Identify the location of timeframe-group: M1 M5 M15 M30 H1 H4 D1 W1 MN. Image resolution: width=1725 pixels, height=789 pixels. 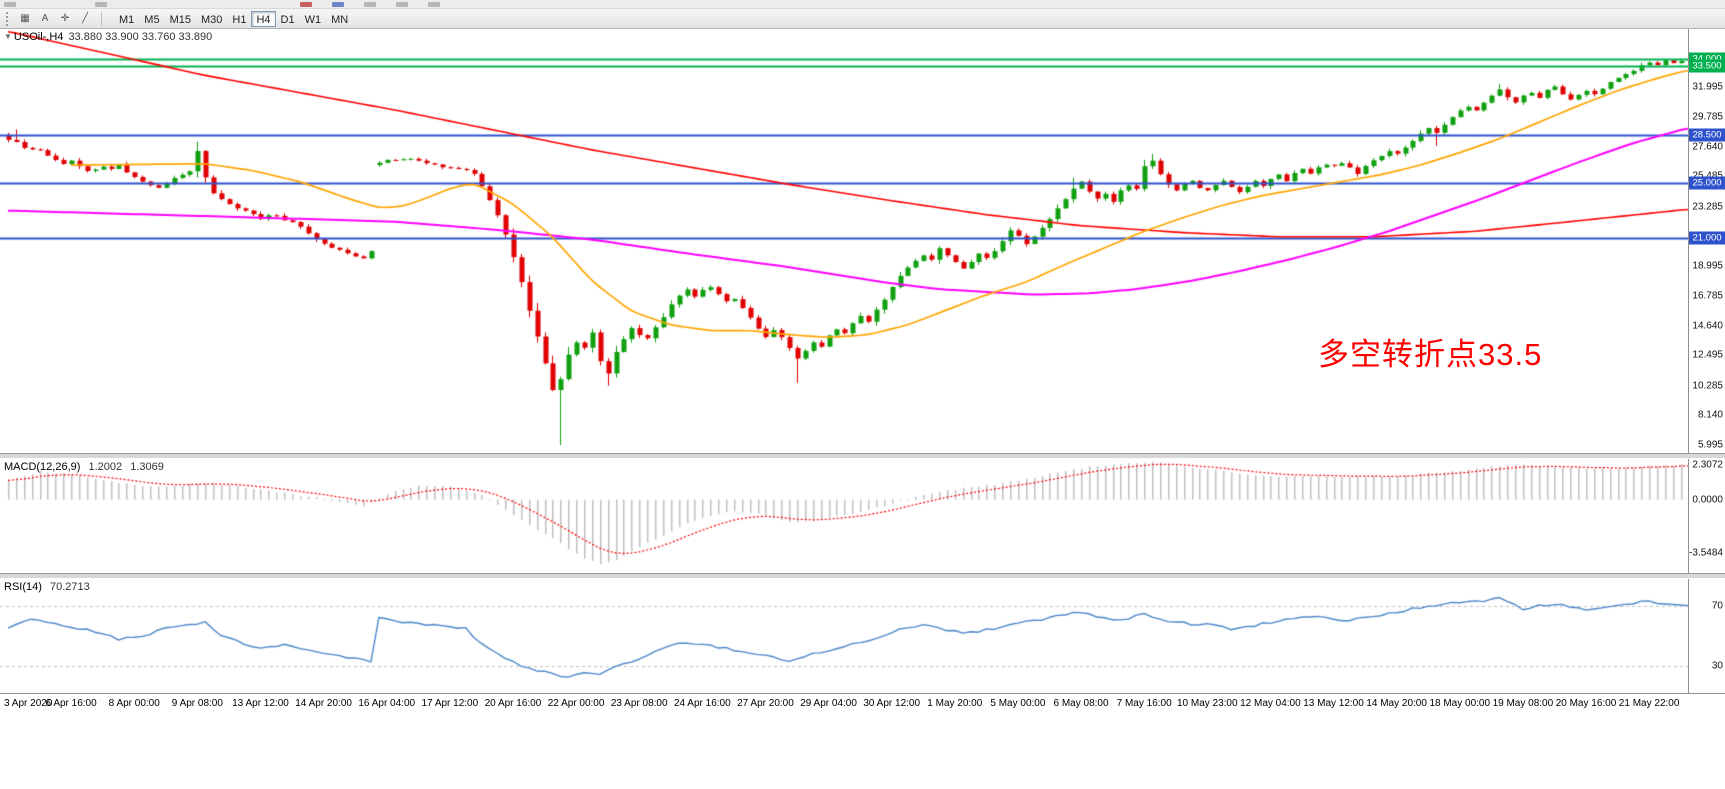
(233, 18).